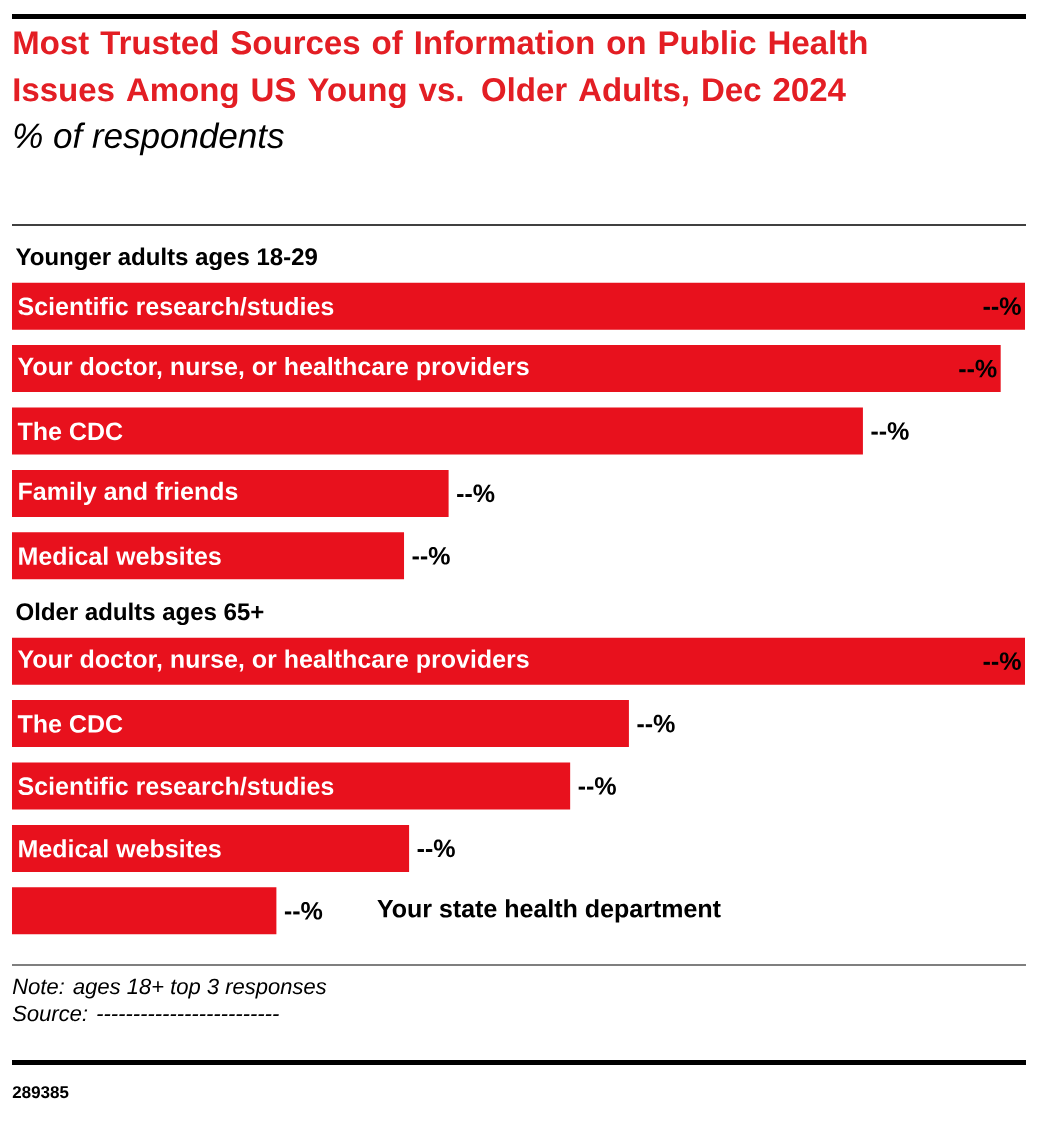 This screenshot has height=1121, width=1038. I want to click on chart-subtitle: % of respondents, so click(149, 139).